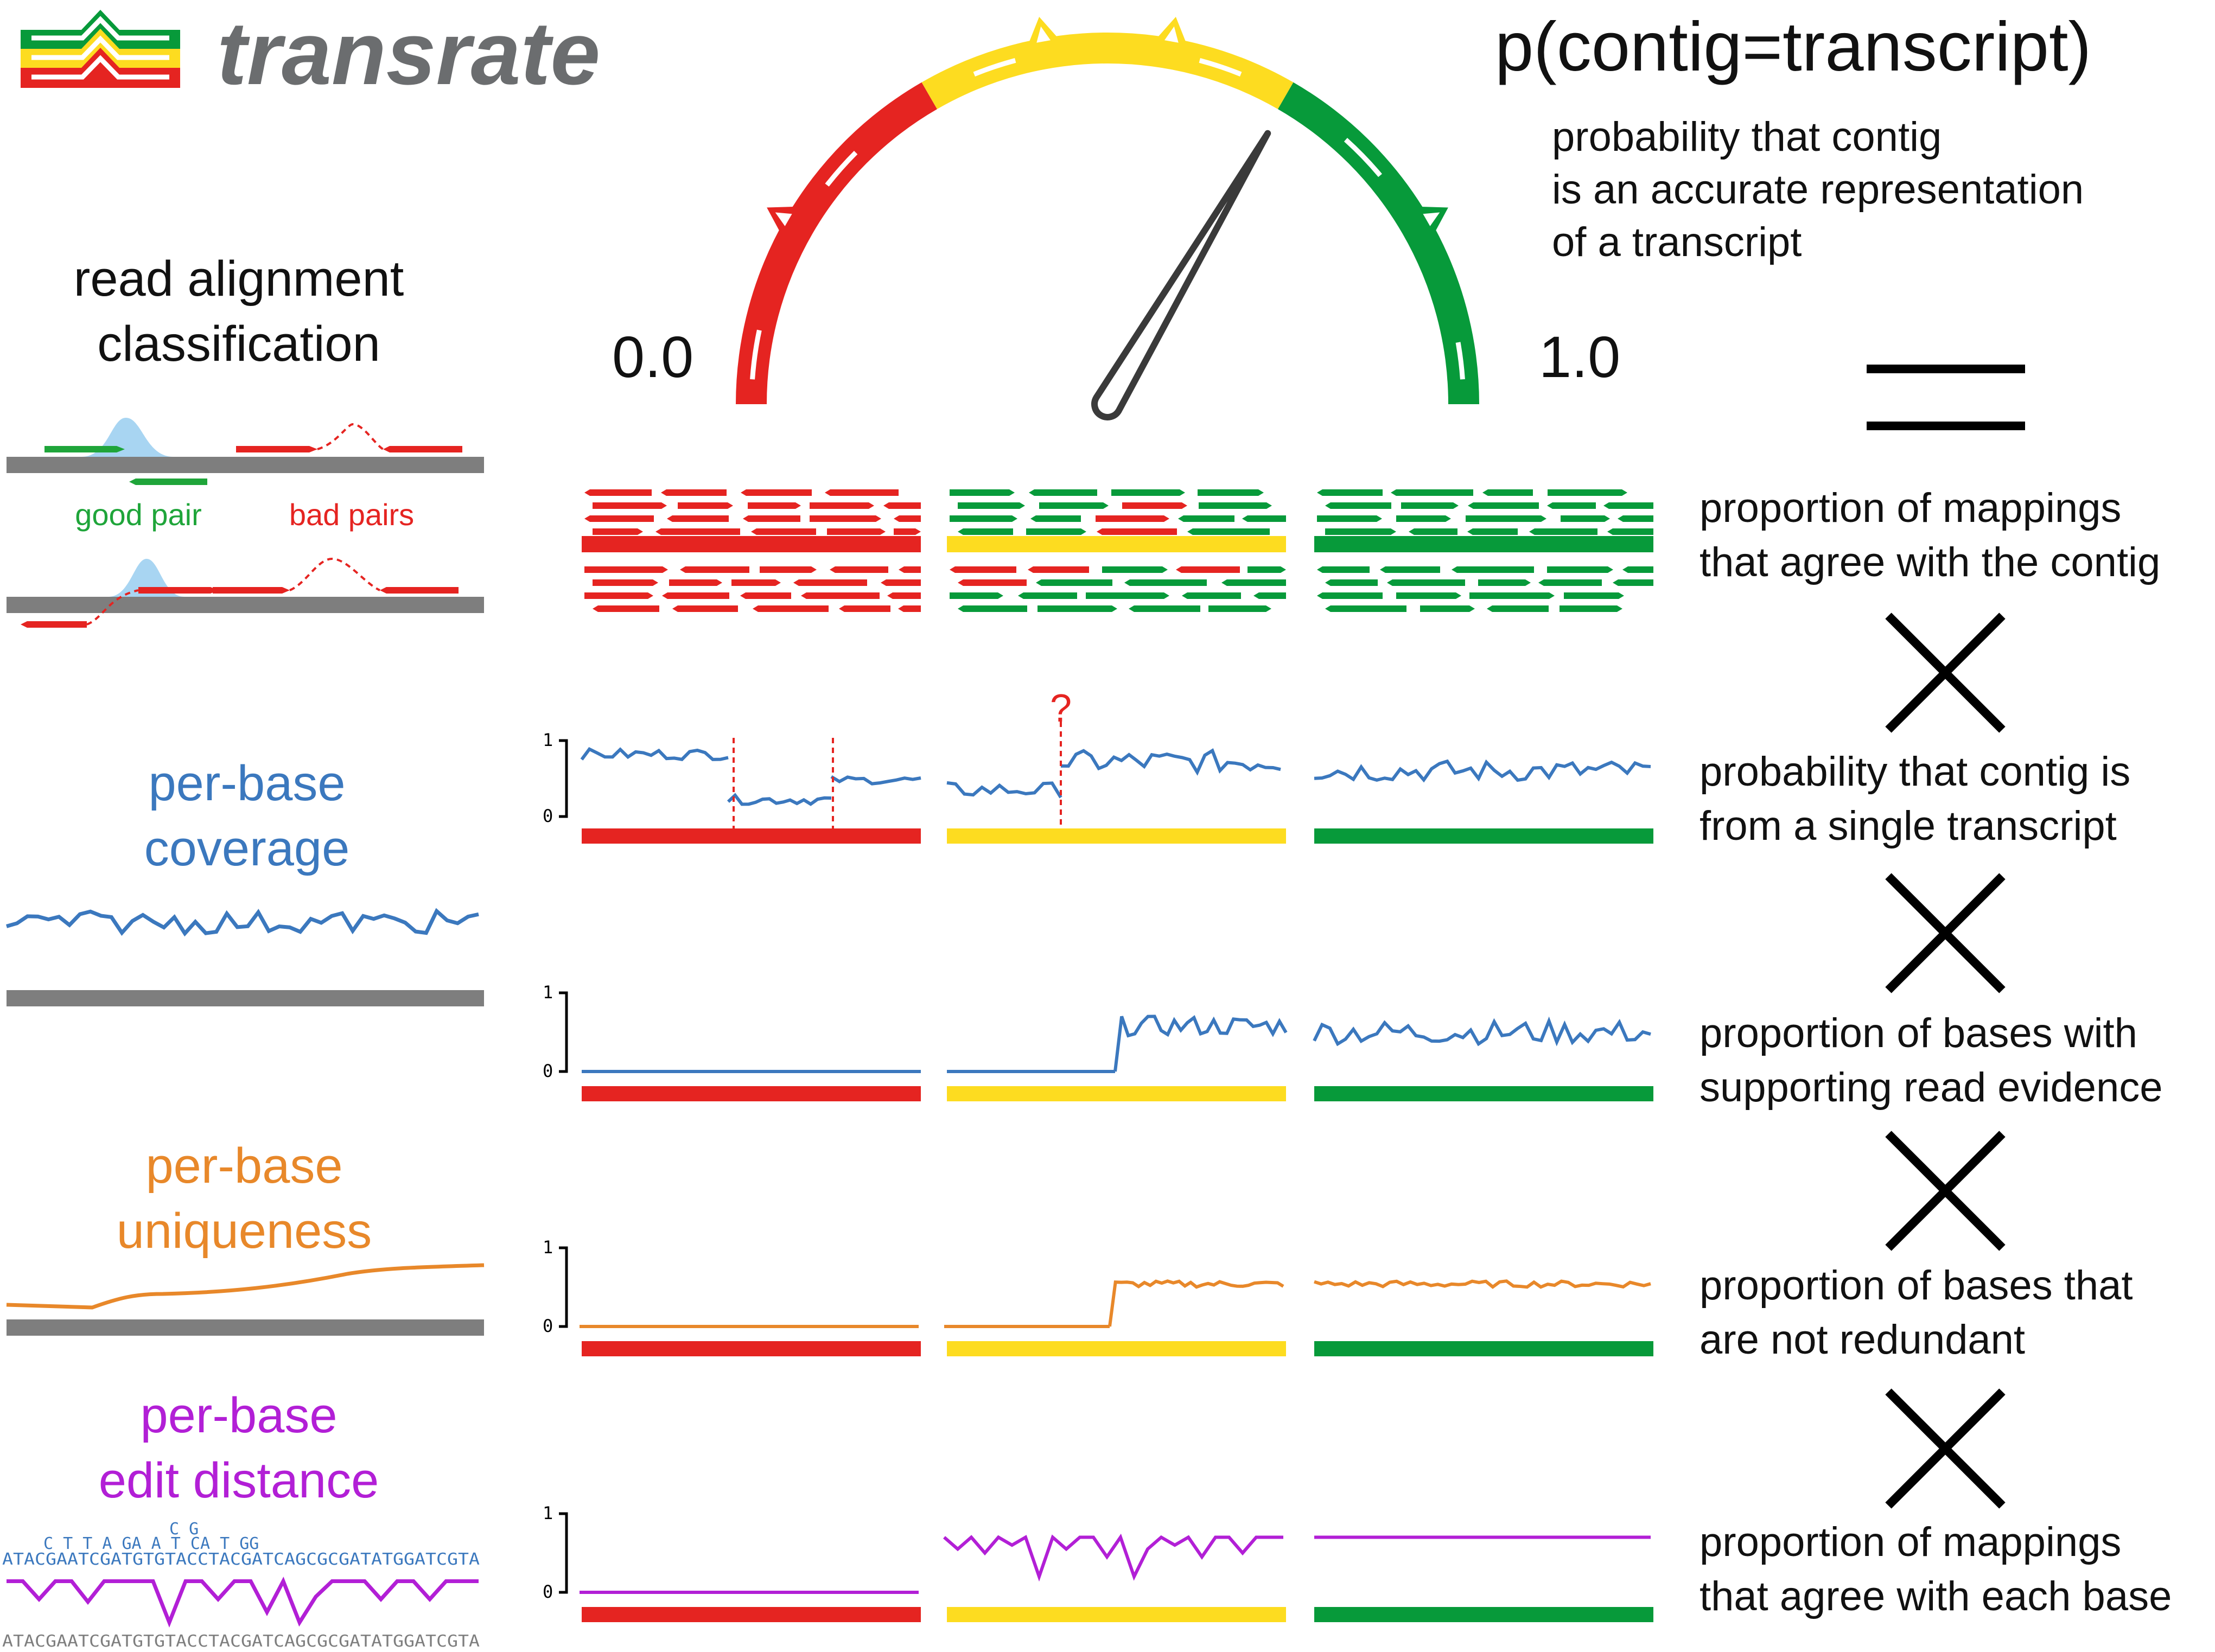 The height and width of the screenshot is (1652, 2215). What do you see at coordinates (1181, 275) in the screenshot?
I see `gauge-needle` at bounding box center [1181, 275].